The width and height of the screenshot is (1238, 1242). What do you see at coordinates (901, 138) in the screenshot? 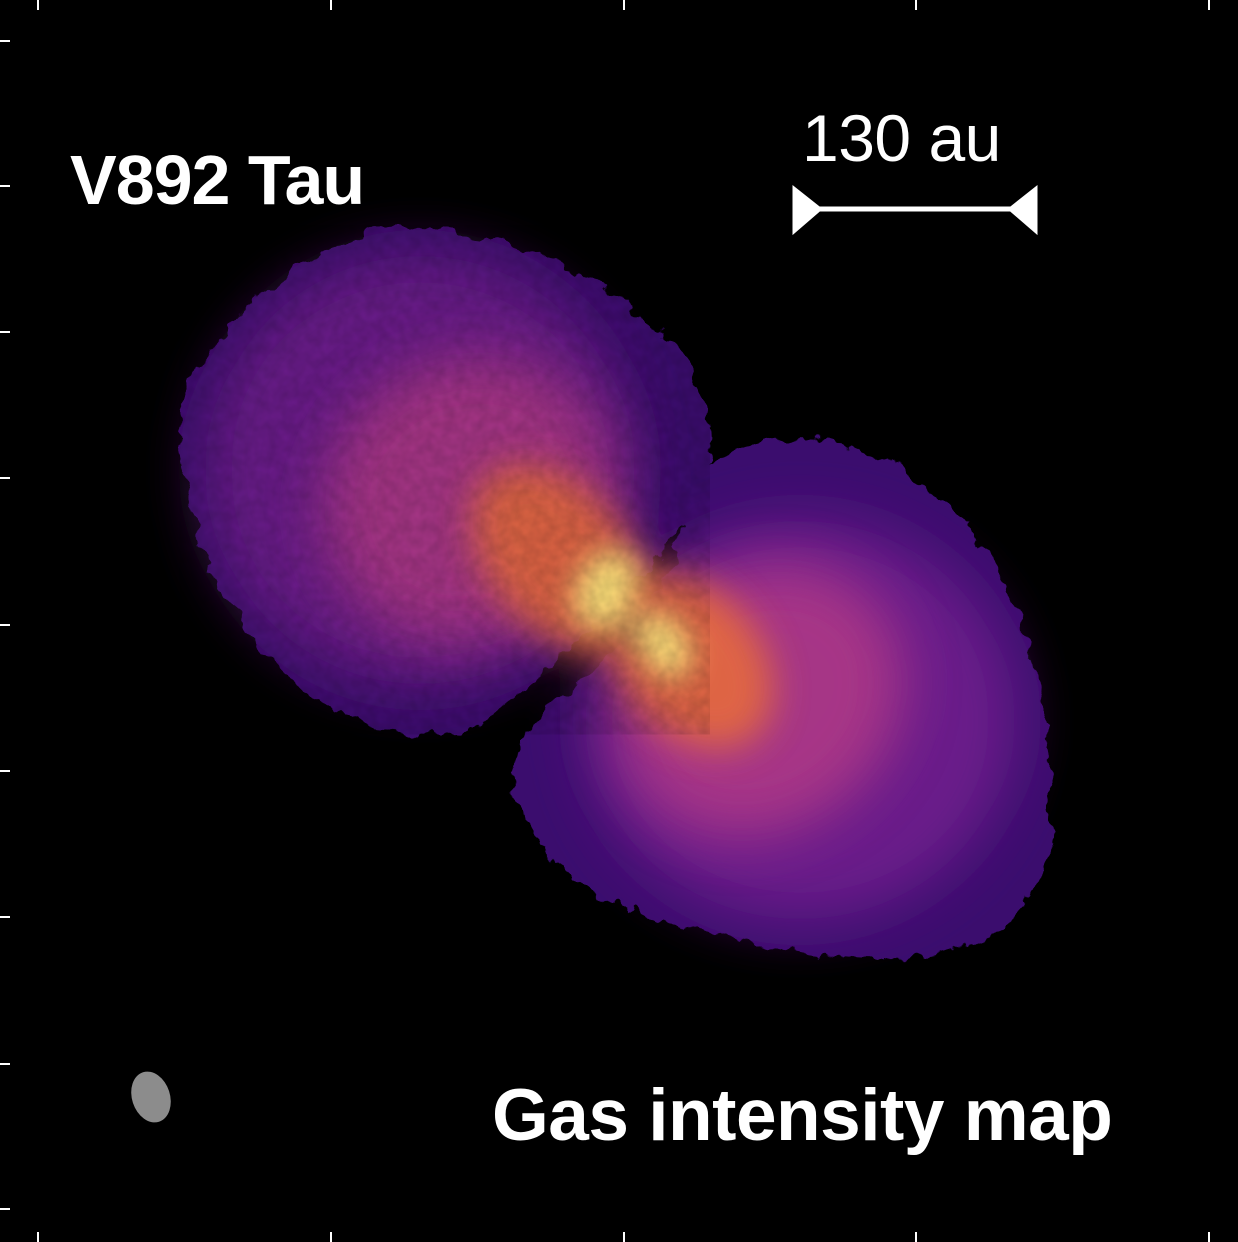
I see `scale-bar-label: 130 au` at bounding box center [901, 138].